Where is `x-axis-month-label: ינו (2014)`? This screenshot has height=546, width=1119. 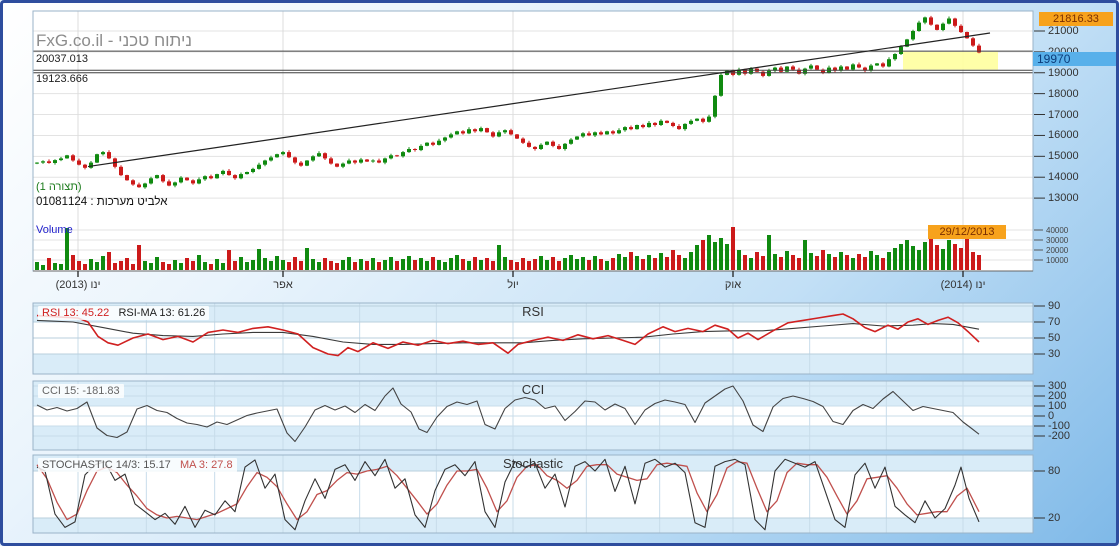 x-axis-month-label: ינו (2014) is located at coordinates (963, 285).